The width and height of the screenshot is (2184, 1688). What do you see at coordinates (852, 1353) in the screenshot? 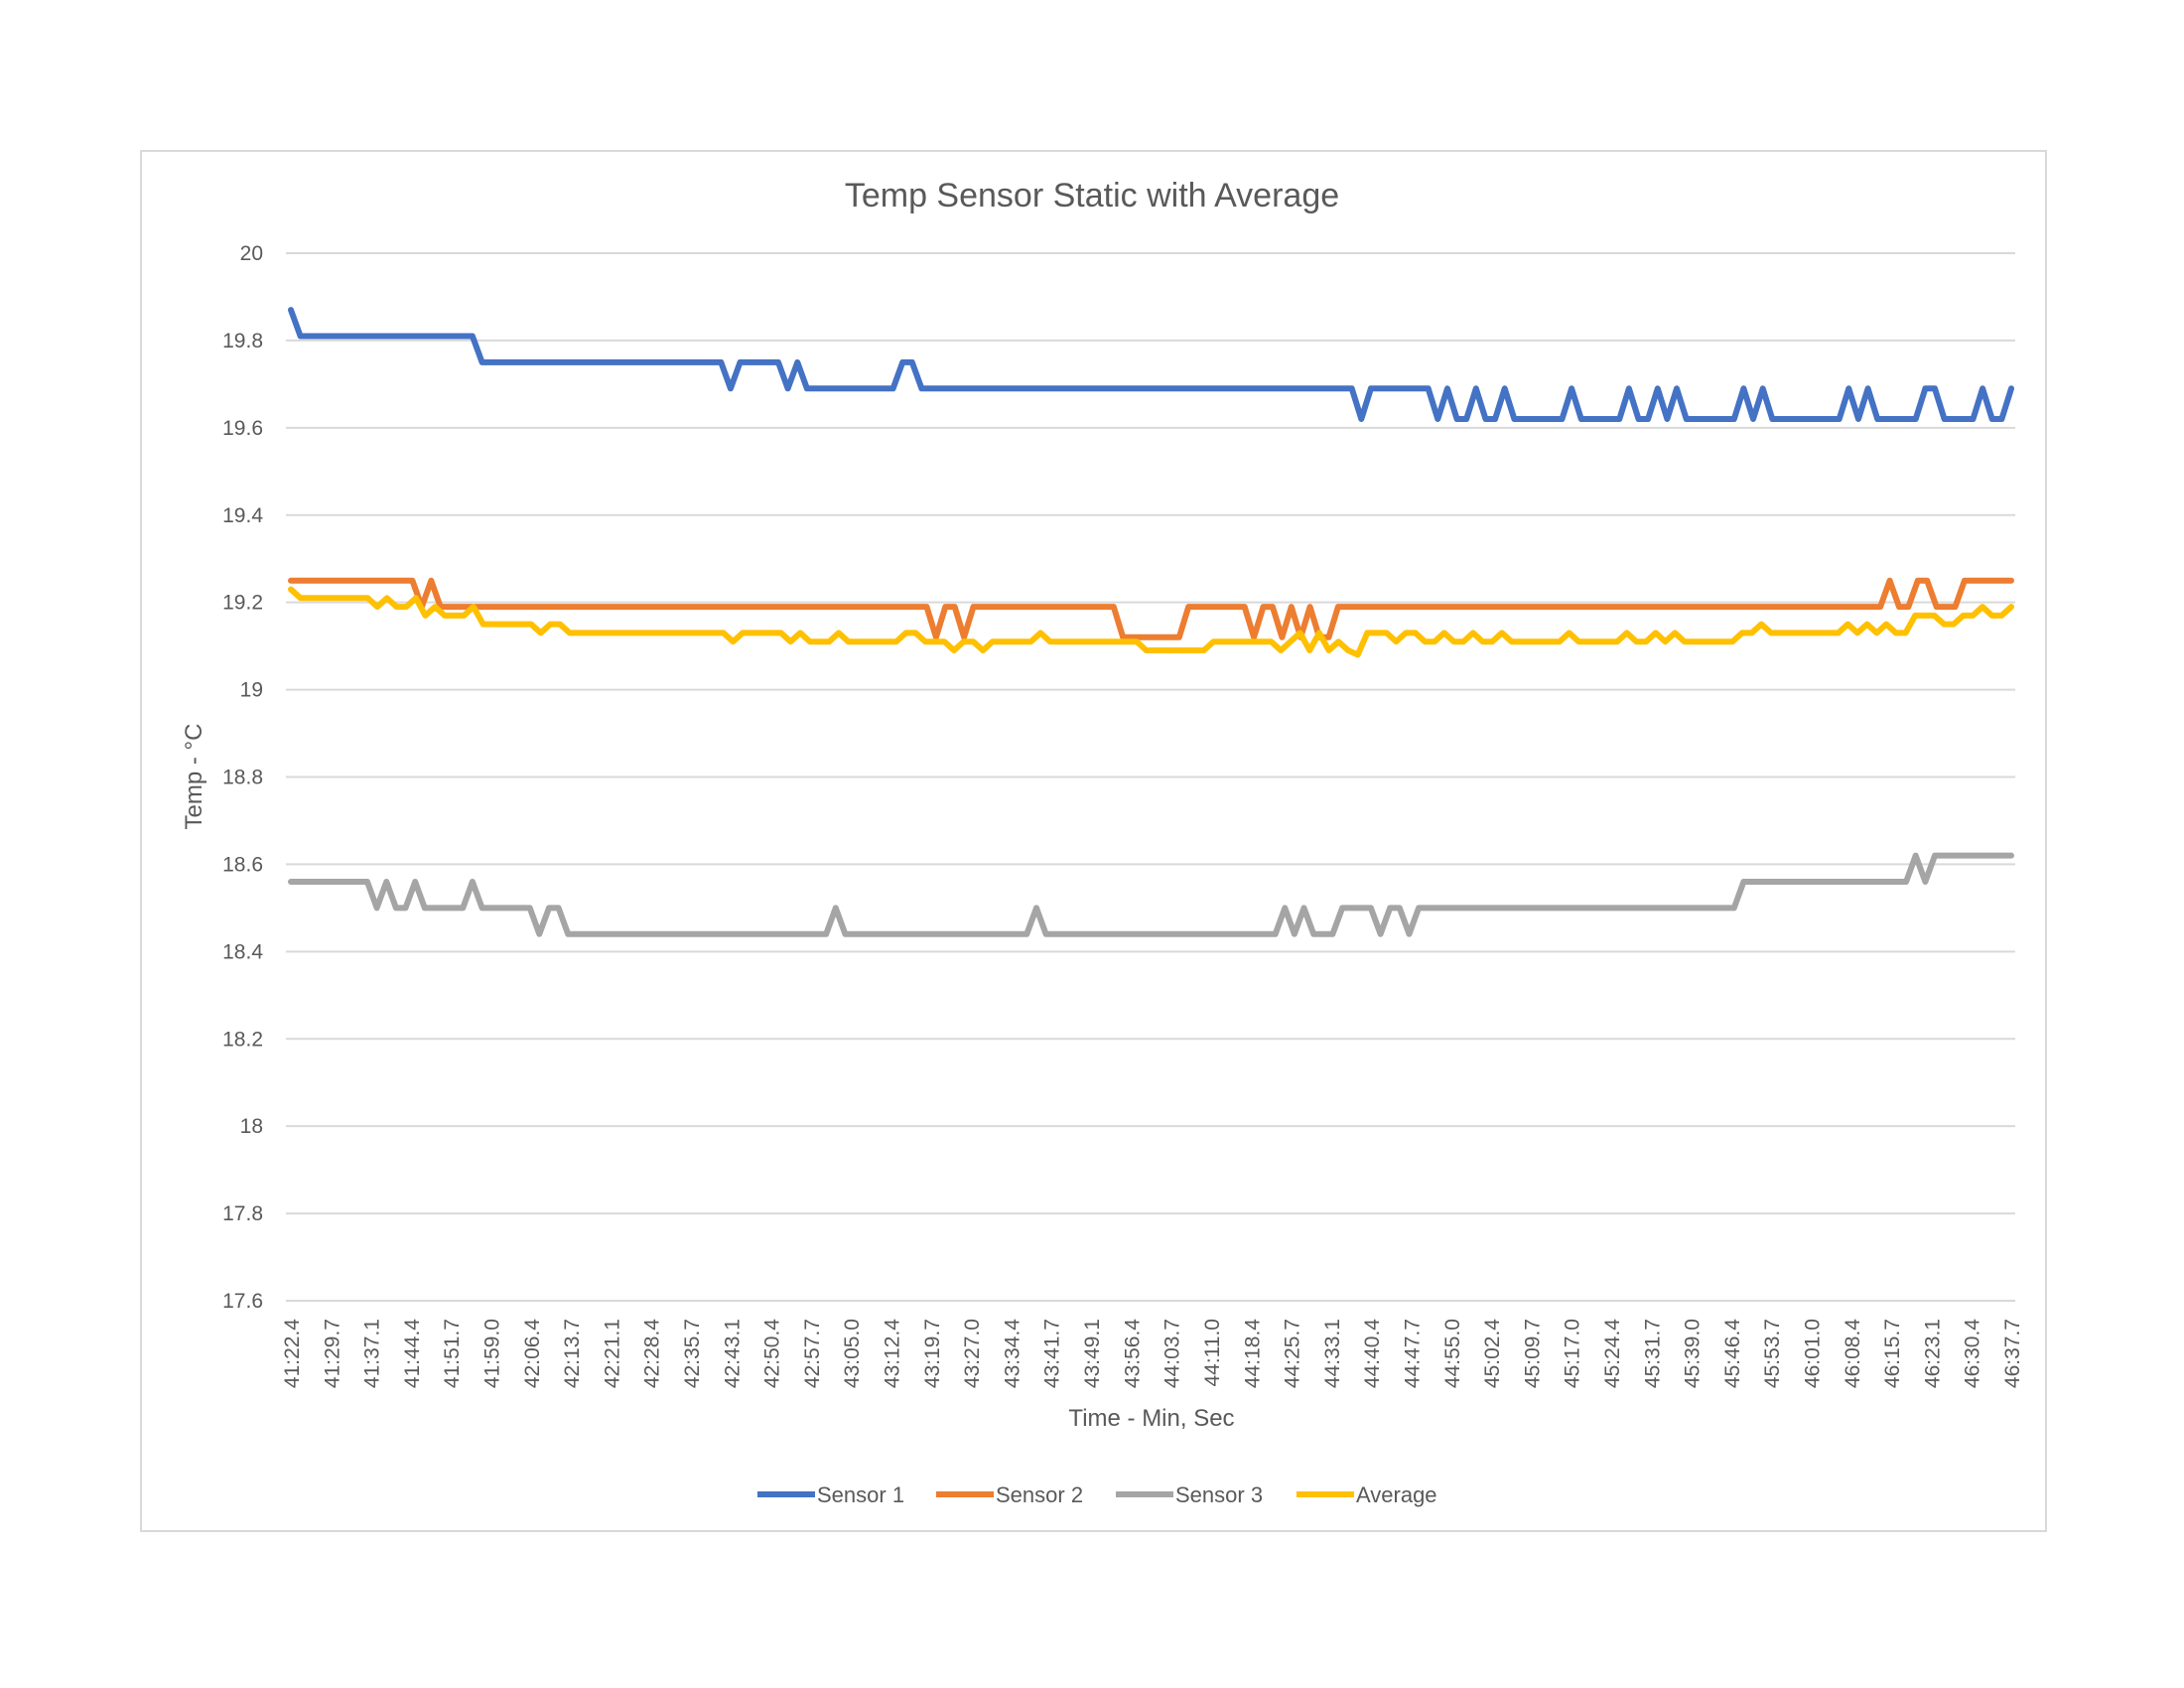
I see `x-tick-label: 43:05.0` at bounding box center [852, 1353].